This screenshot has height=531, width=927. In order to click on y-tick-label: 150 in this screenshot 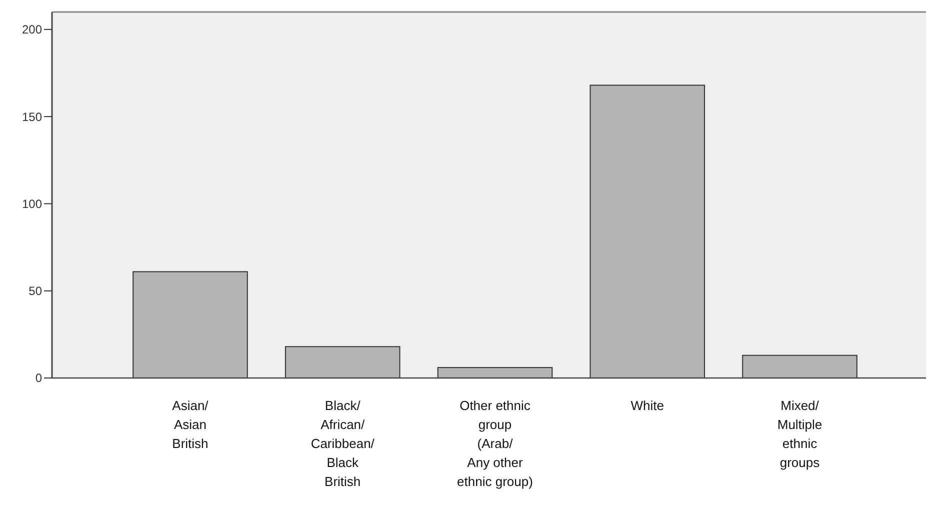, I will do `click(32, 117)`.